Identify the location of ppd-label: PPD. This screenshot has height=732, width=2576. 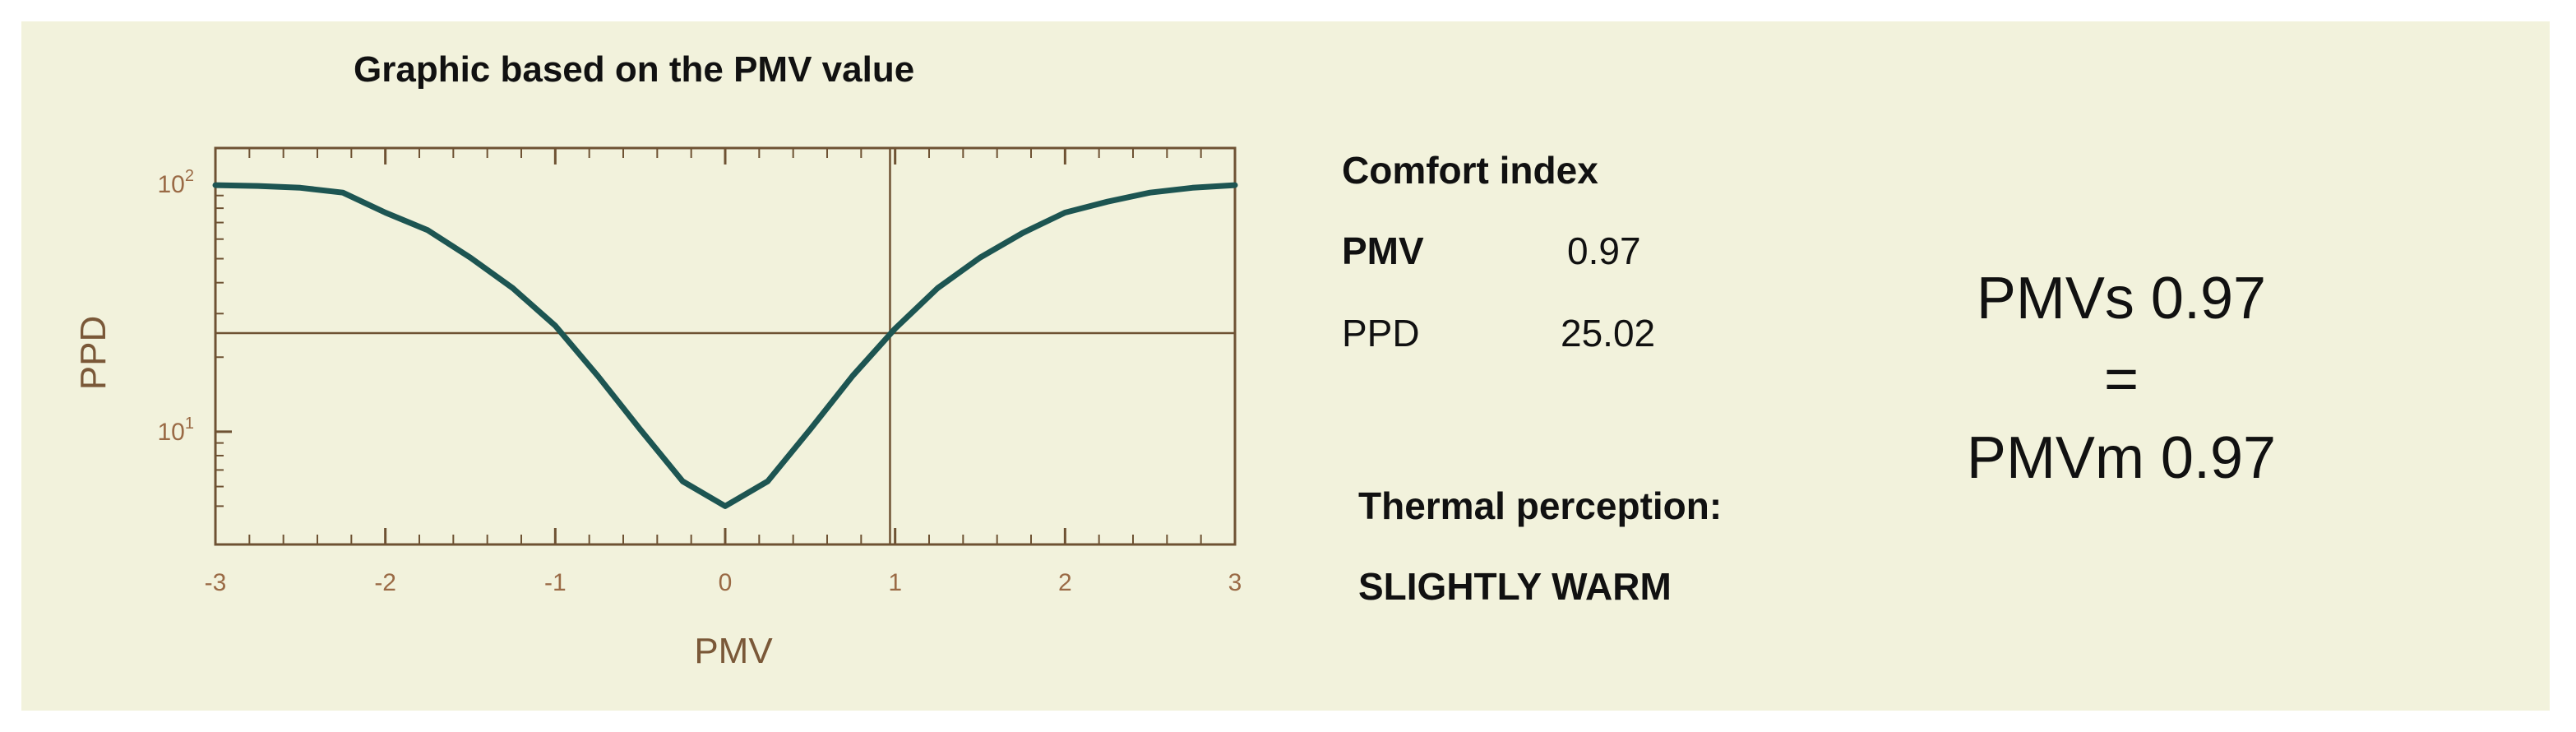
(1381, 333).